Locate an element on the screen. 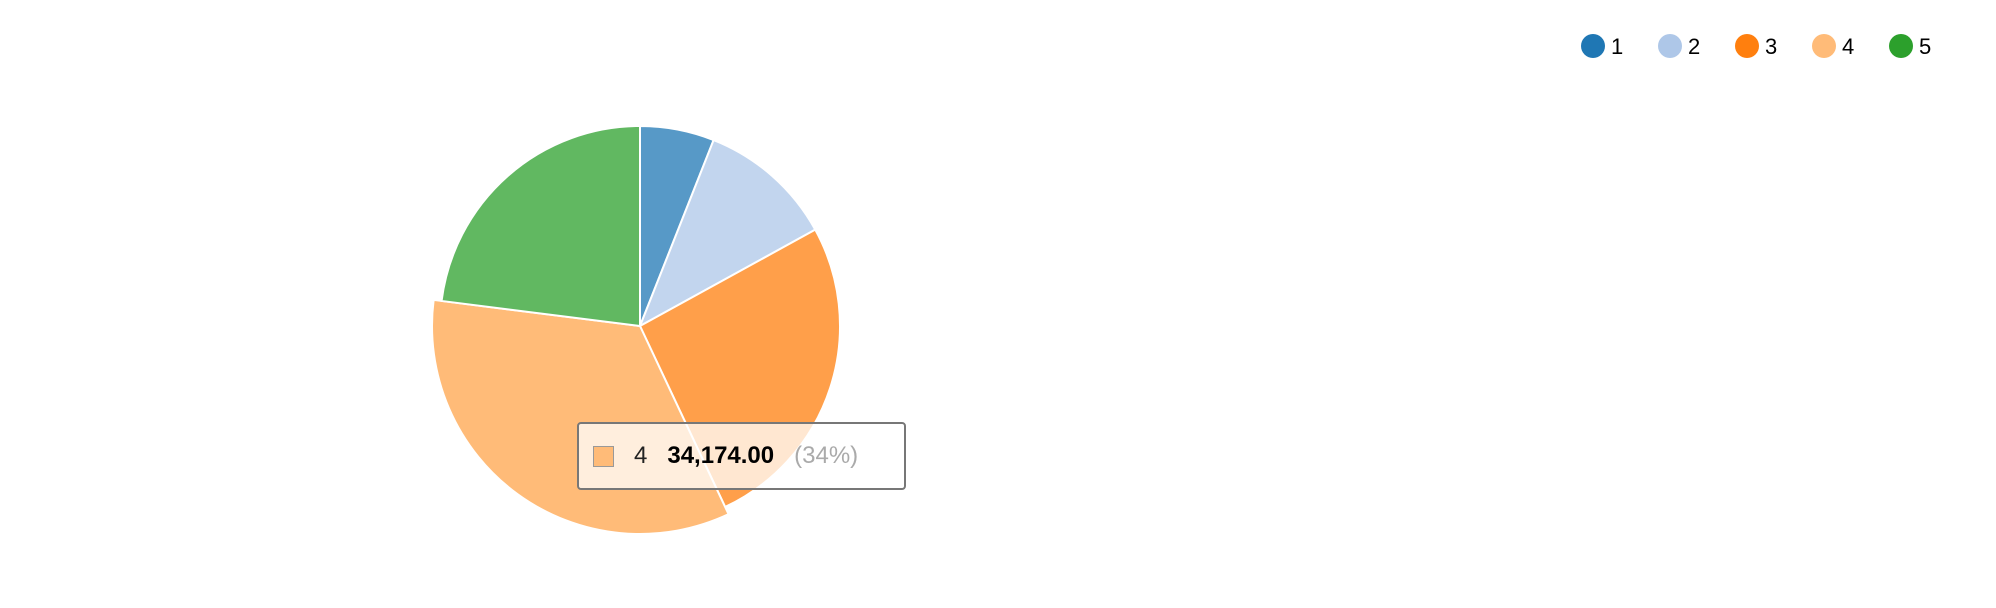  legend-item-5: 5 is located at coordinates (1910, 46).